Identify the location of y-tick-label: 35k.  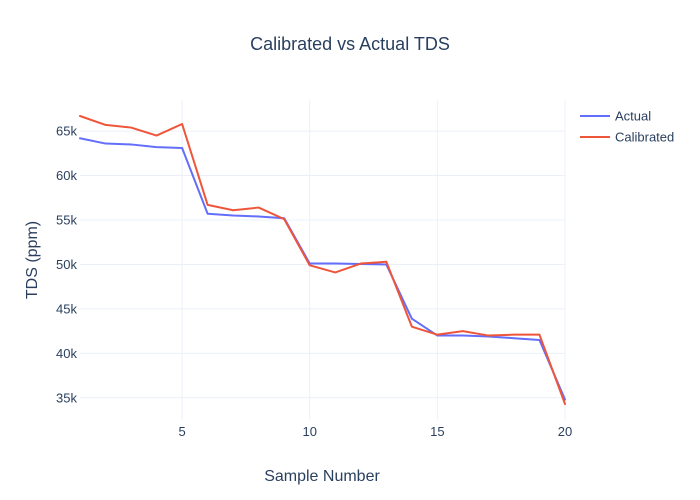
(66, 397).